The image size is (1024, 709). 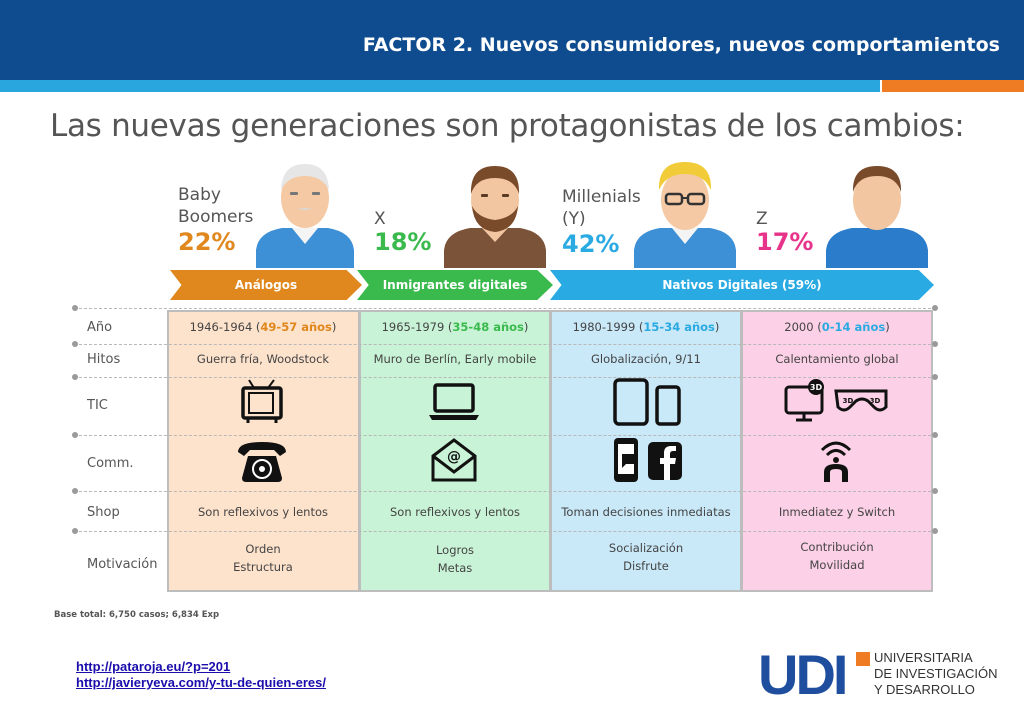 What do you see at coordinates (262, 462) in the screenshot?
I see `rotary-phone-icon` at bounding box center [262, 462].